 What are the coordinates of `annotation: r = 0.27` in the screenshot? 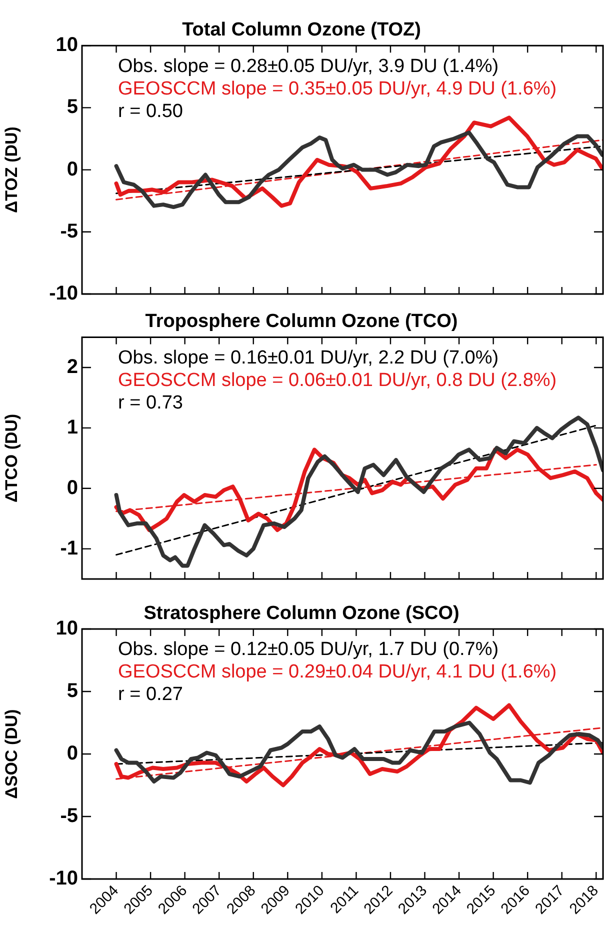 It's located at (150, 695).